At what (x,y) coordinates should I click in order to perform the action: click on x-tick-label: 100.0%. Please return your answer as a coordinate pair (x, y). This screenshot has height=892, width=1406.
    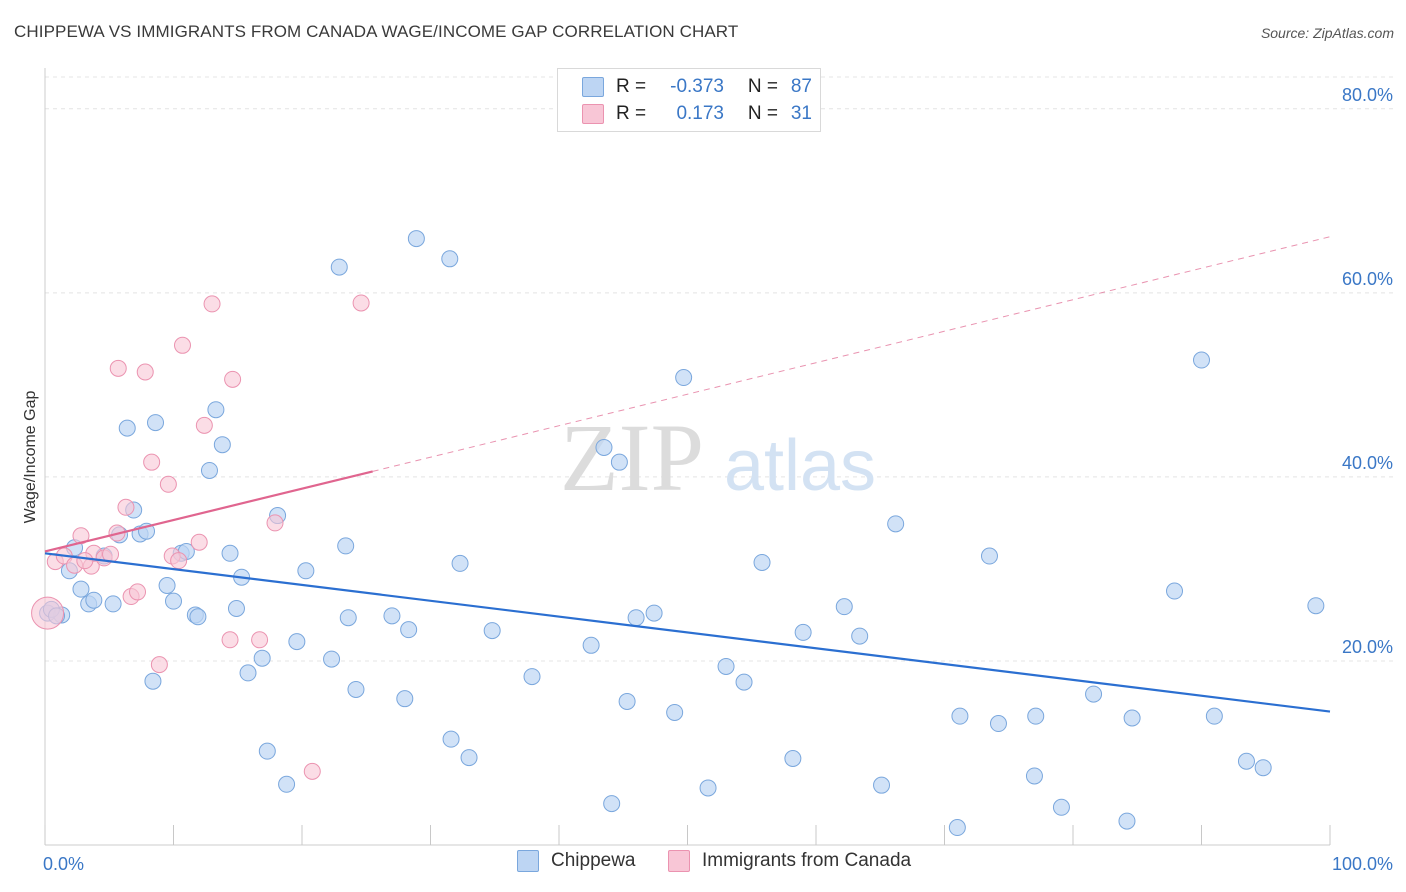
    Looking at the image, I should click on (1362, 864).